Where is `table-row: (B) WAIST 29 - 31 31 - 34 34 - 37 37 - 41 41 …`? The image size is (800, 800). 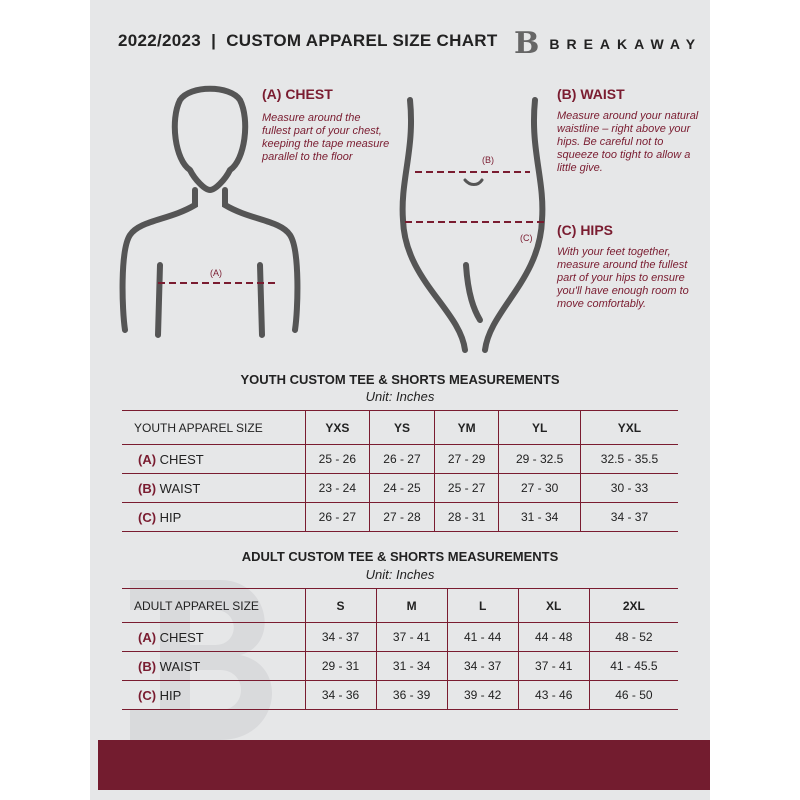 table-row: (B) WAIST 29 - 31 31 - 34 34 - 37 37 - 41 41 … is located at coordinates (400, 666).